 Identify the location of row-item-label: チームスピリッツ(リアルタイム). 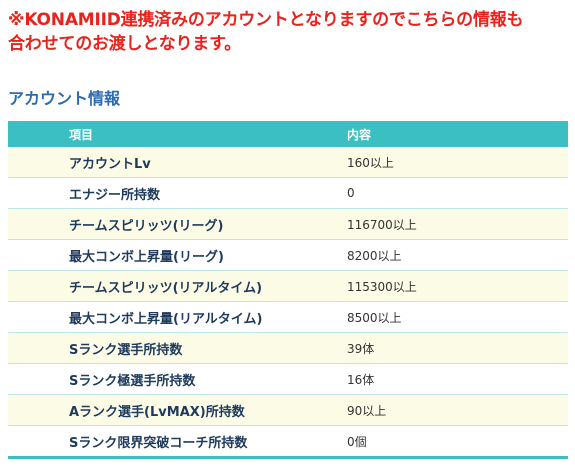
(177, 286).